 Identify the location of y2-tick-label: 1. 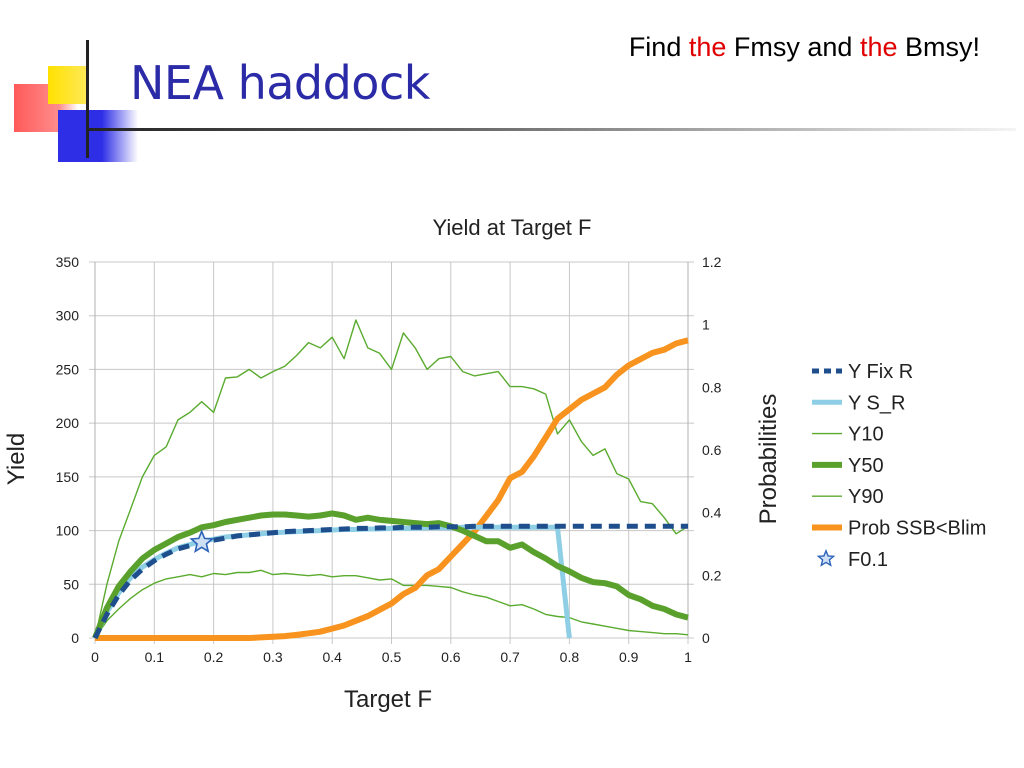
(706, 325).